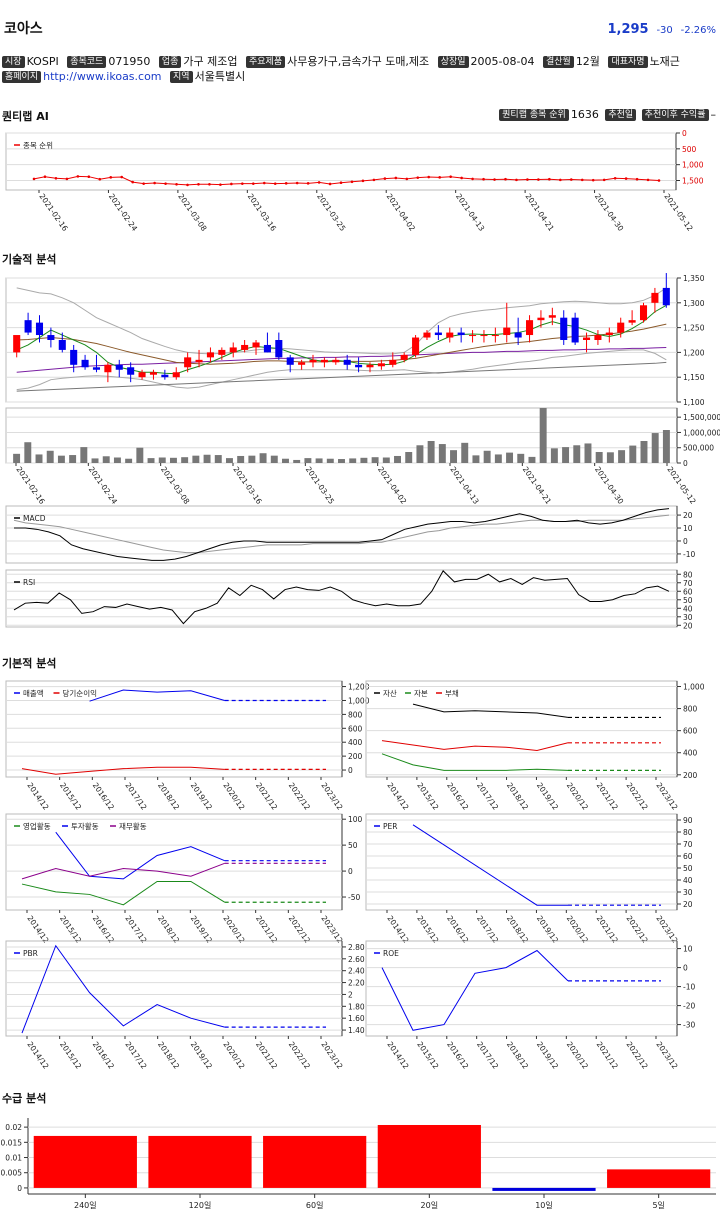  Describe the element at coordinates (168, 929) in the screenshot. I see `cashflow-x-tick-label: 2018/12` at that location.